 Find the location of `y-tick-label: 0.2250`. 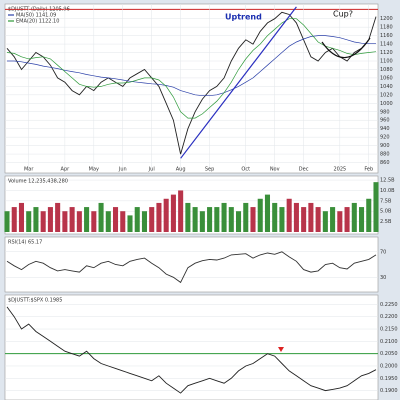

y-tick-label: 0.2250 is located at coordinates (389, 305).